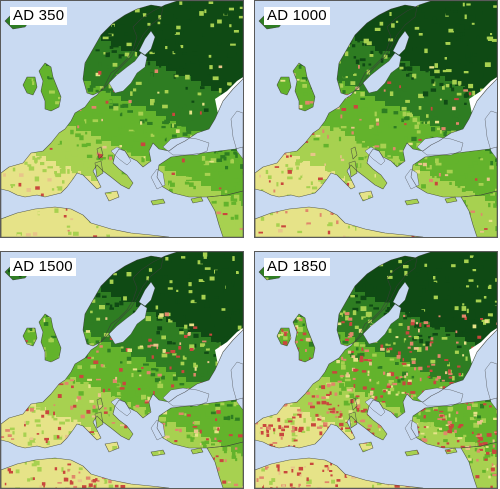  I want to click on panel-label: AD 1500, so click(43, 267).